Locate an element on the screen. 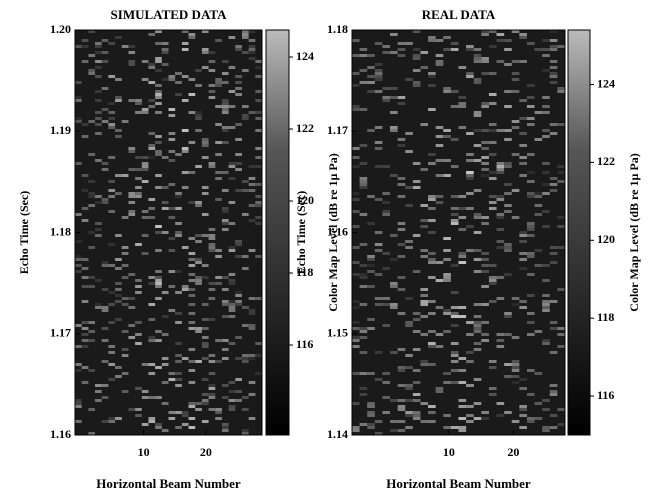 This screenshot has height=494, width=650. y-tick-label: 1.15 is located at coordinates (337, 333).